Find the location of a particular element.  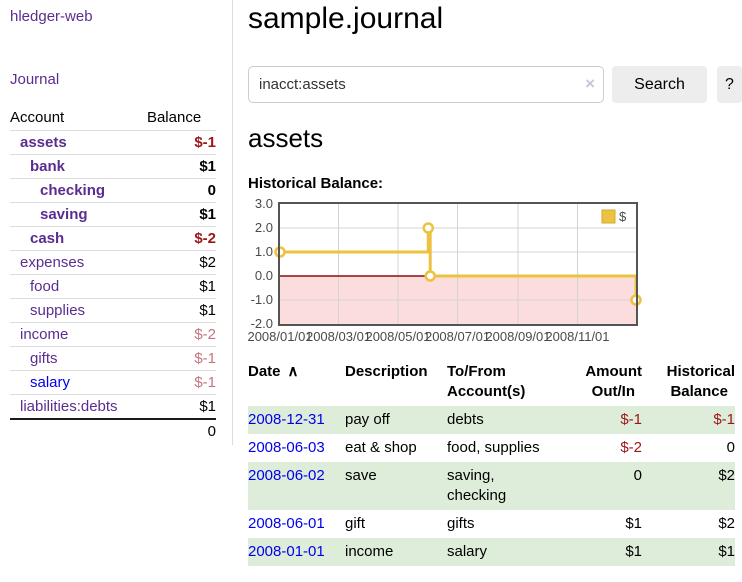

account-cell: checking is located at coordinates (78, 190).